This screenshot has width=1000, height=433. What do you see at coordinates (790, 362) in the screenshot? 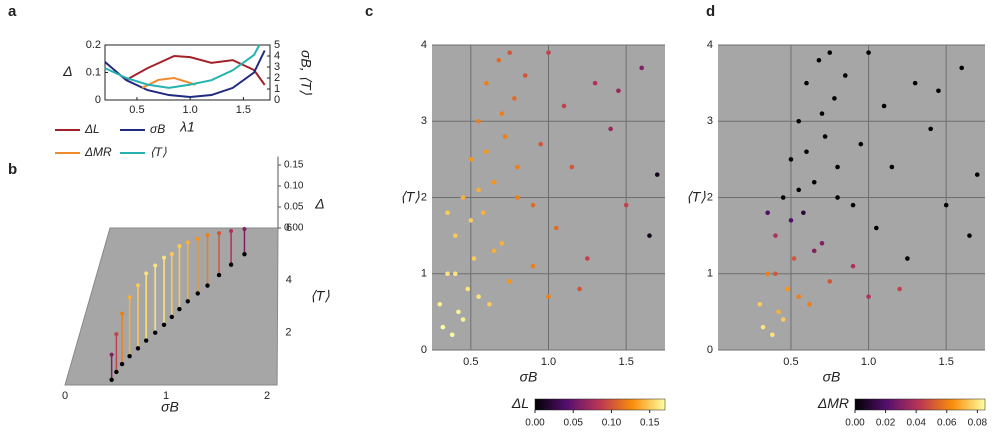
I see `x-tick-label: 0.5` at bounding box center [790, 362].